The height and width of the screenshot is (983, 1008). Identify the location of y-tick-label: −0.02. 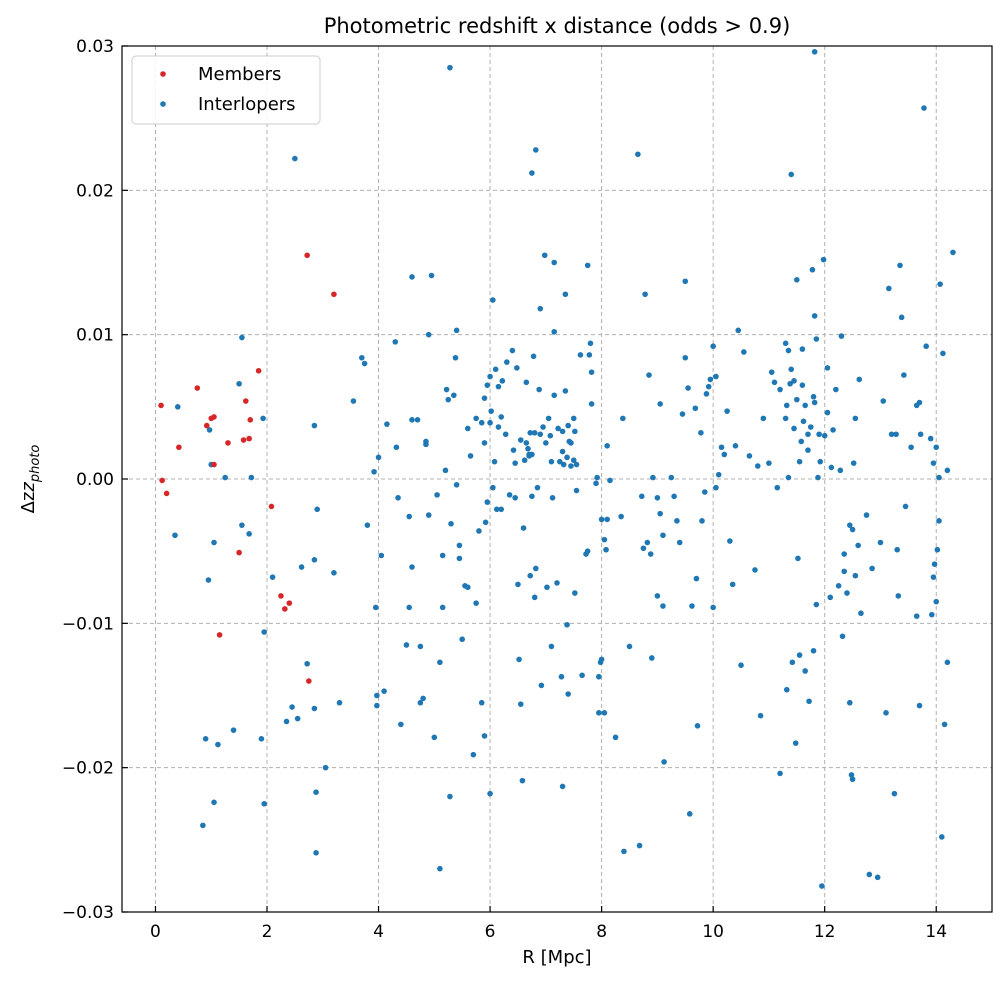
(88, 769).